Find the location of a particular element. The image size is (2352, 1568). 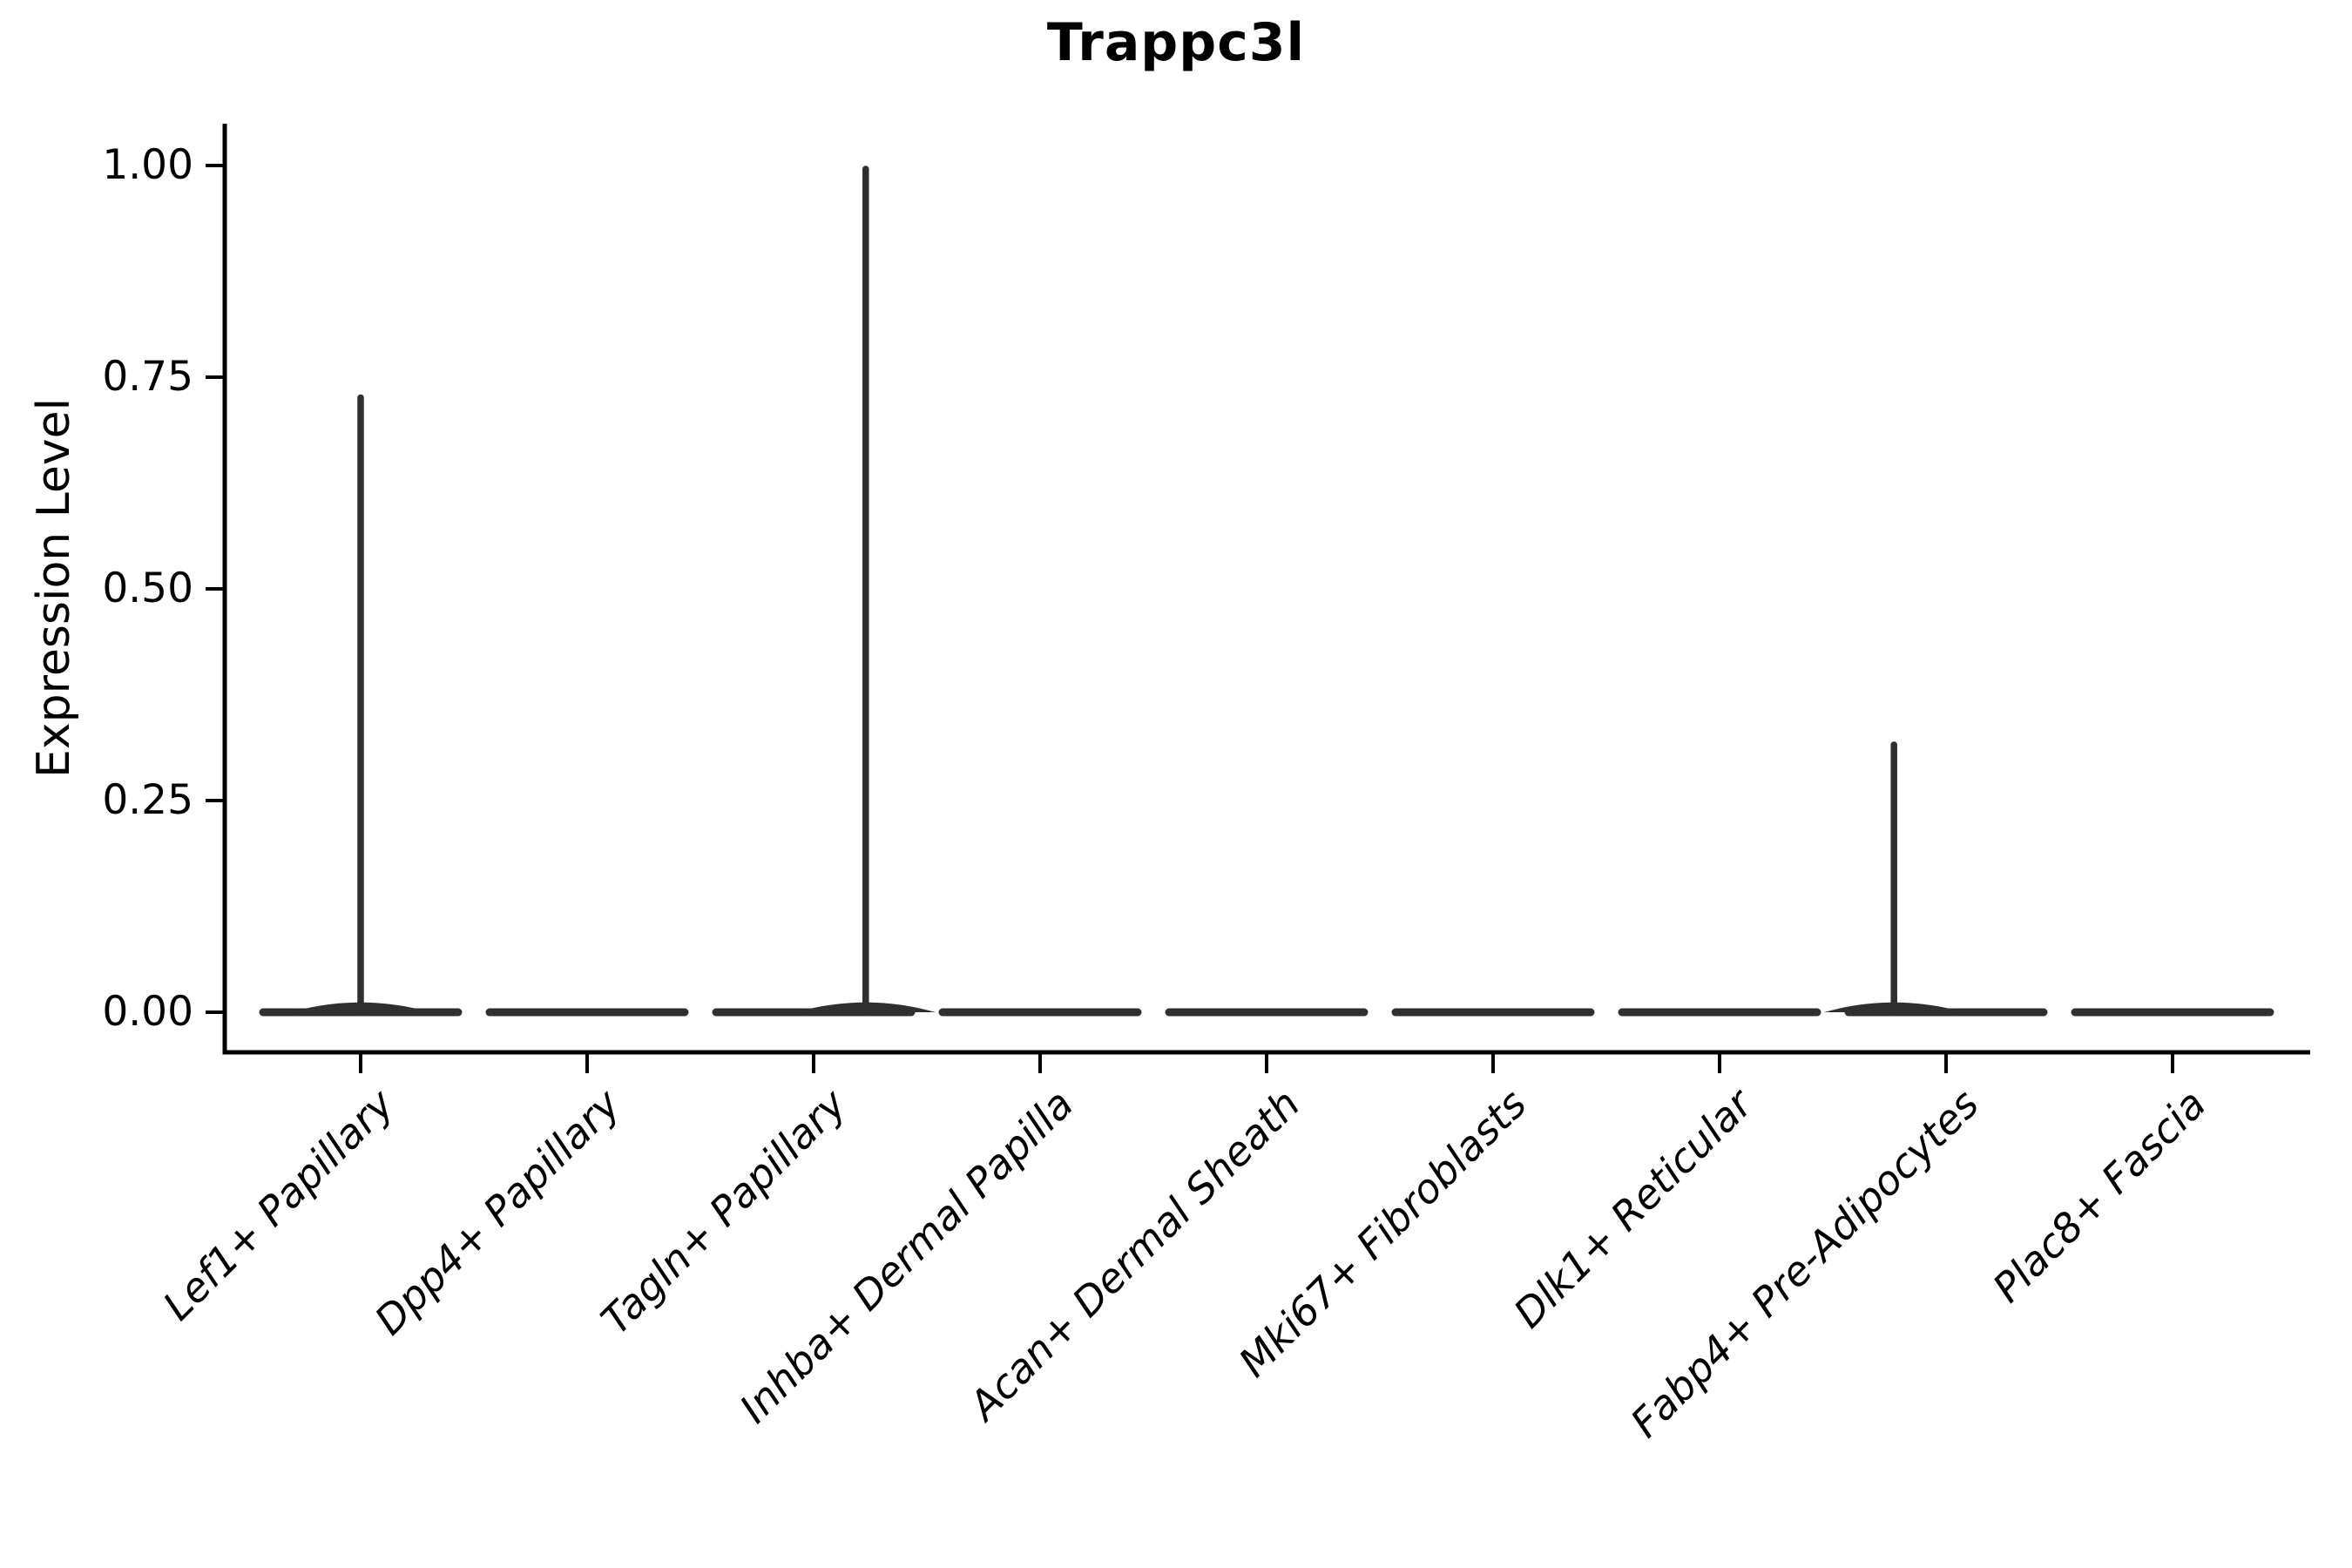

y-tick-label: 1.00 is located at coordinates (147, 165).